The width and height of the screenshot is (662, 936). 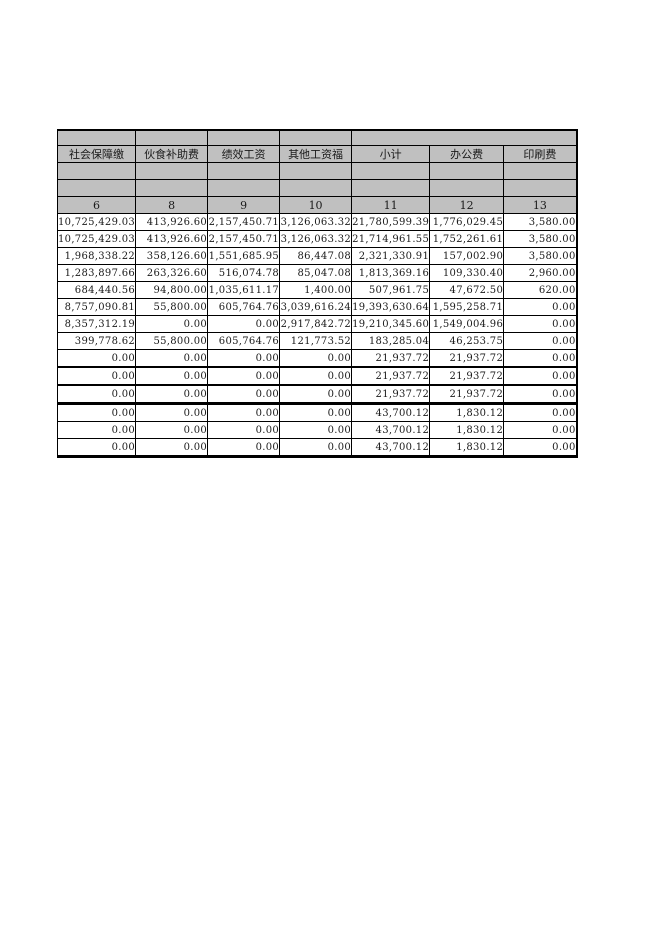 I want to click on header-cell-subtotal: 小计, so click(x=391, y=154).